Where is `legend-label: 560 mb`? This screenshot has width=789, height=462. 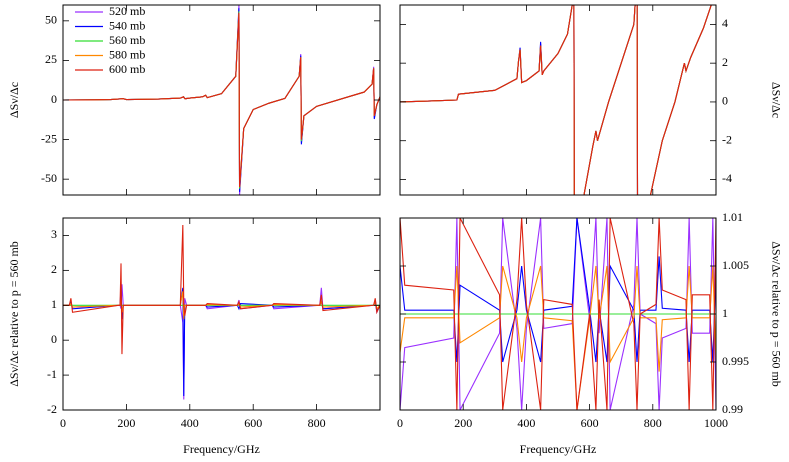 legend-label: 560 mb is located at coordinates (127, 40).